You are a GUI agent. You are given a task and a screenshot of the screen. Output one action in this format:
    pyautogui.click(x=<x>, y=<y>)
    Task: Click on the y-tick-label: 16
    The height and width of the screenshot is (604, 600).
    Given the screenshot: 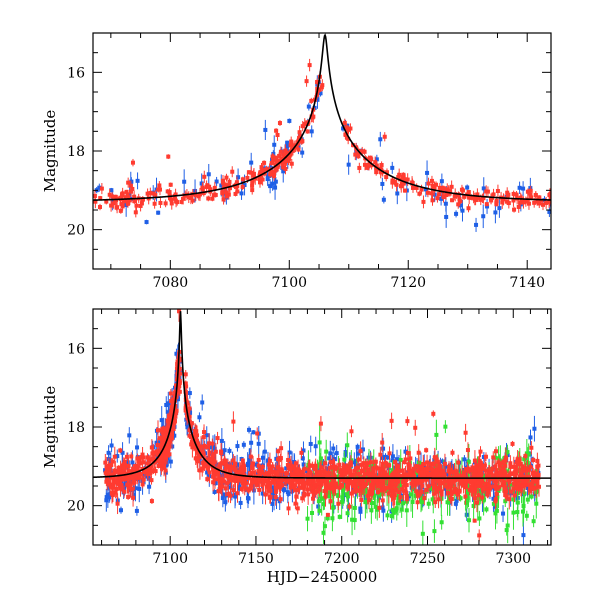 What is the action you would take?
    pyautogui.click(x=76, y=73)
    